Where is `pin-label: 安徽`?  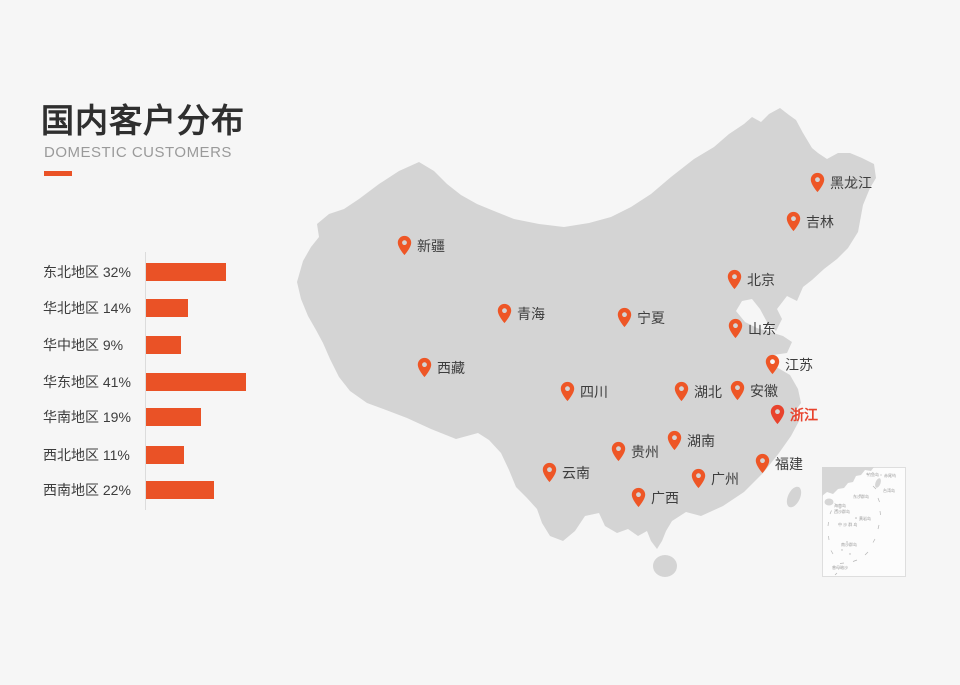 pin-label: 安徽 is located at coordinates (764, 391).